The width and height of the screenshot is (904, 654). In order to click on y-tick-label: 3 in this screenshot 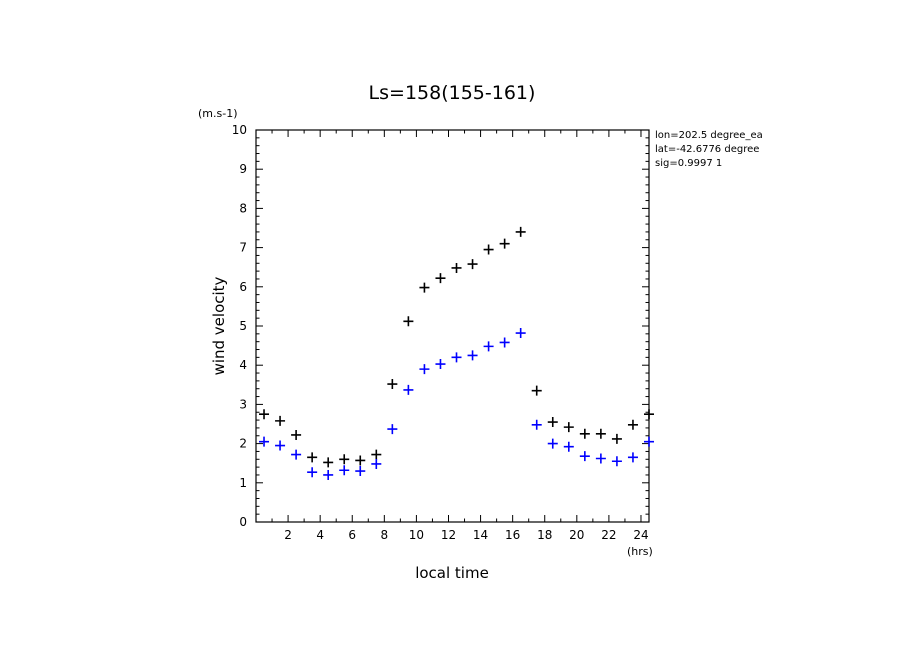, I will do `click(243, 404)`.